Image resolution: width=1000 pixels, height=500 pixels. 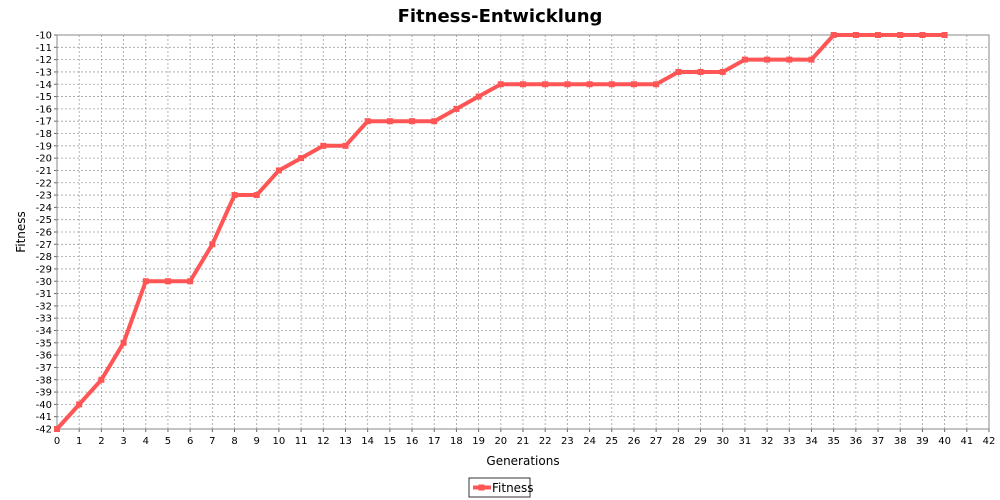 What do you see at coordinates (123, 441) in the screenshot?
I see `x-tick-label: 3` at bounding box center [123, 441].